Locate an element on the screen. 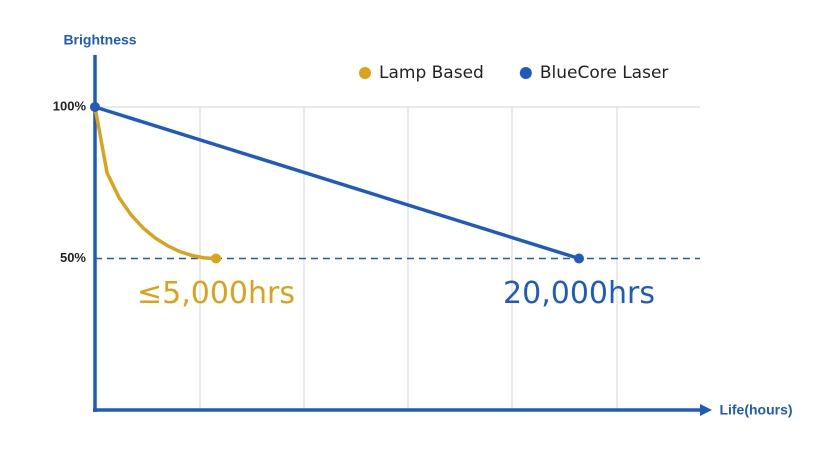 The image size is (840, 453). y-tick-label: 50% is located at coordinates (73, 257).